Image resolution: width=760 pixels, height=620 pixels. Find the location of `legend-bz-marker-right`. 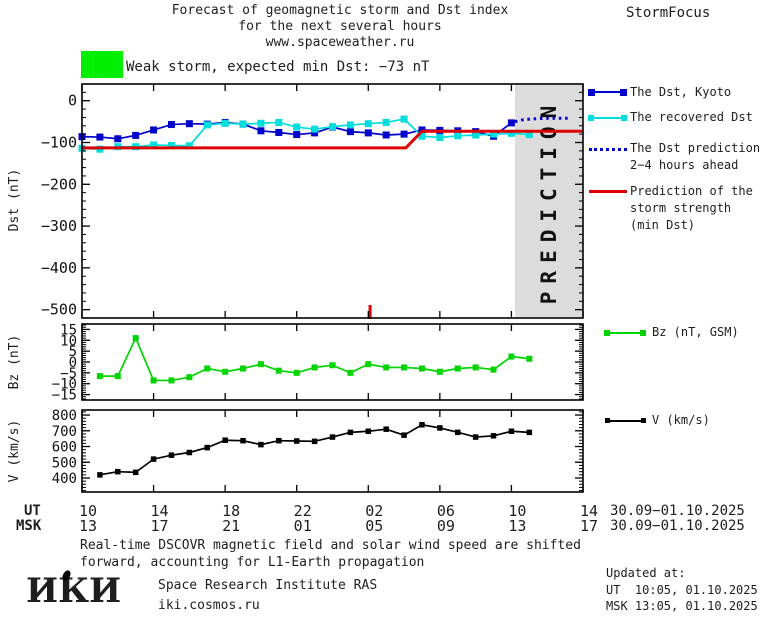

legend-bz-marker-right is located at coordinates (643, 333).